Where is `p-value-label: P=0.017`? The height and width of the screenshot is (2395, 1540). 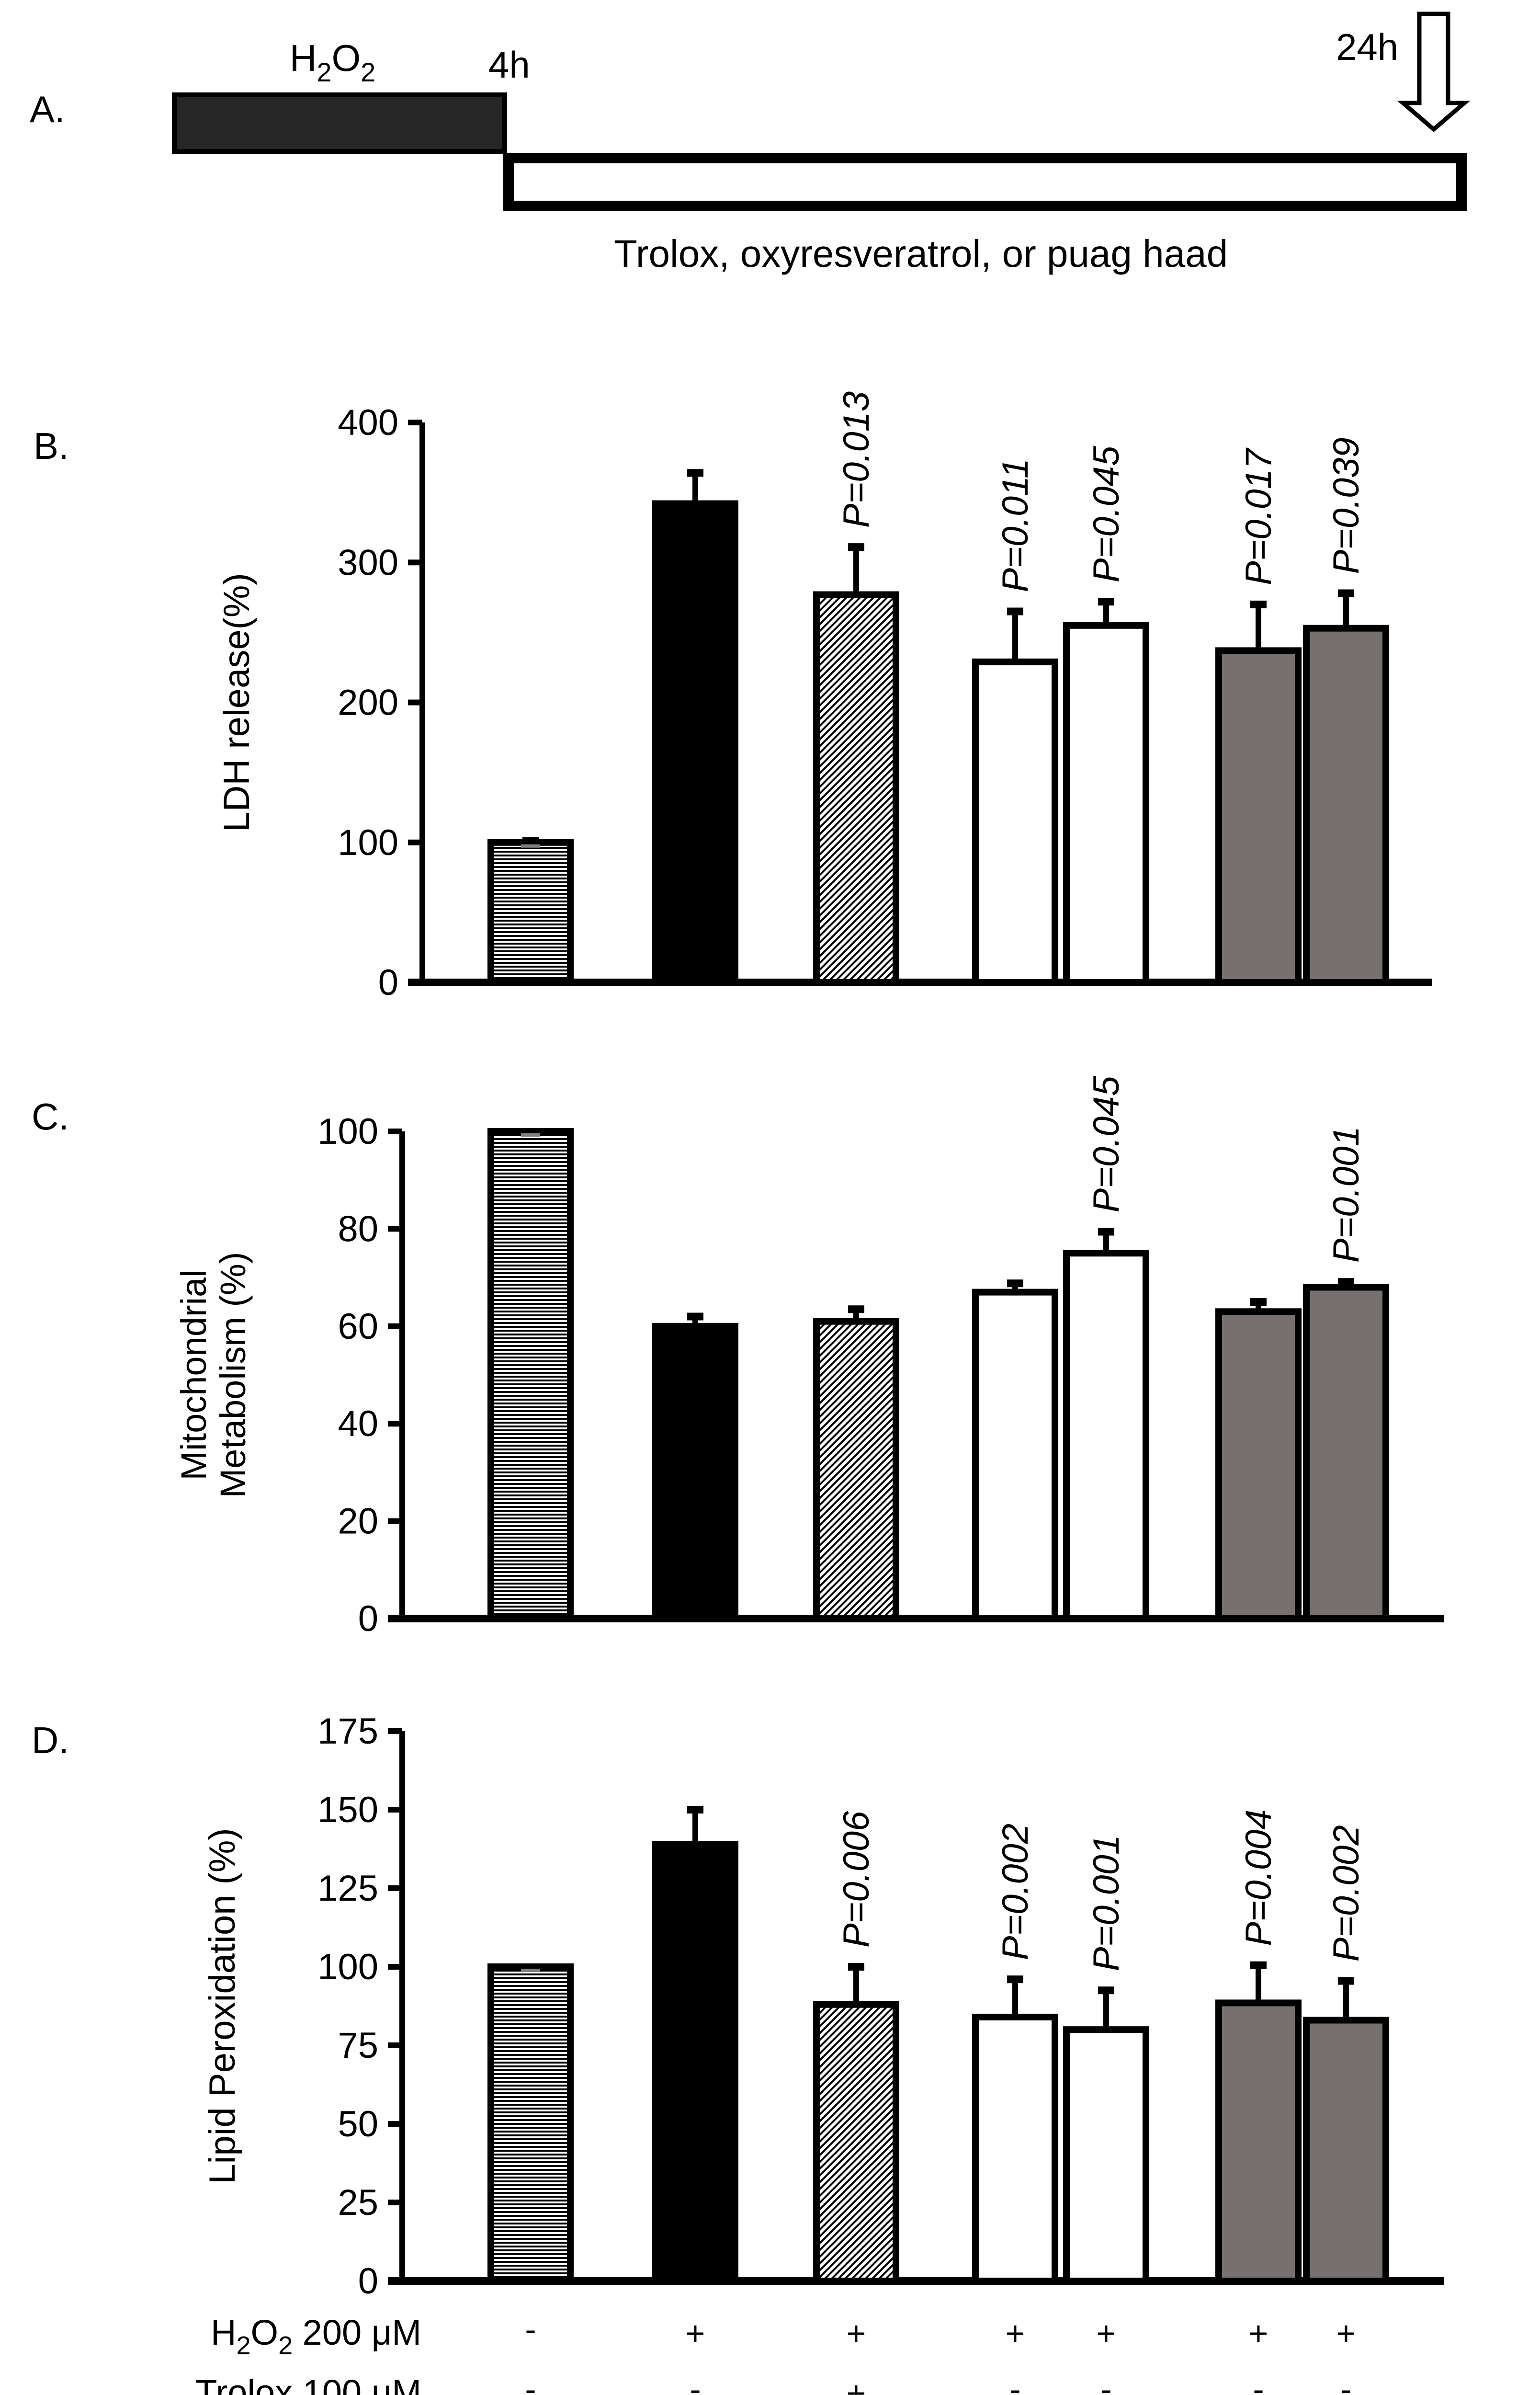 p-value-label: P=0.017 is located at coordinates (1258, 516).